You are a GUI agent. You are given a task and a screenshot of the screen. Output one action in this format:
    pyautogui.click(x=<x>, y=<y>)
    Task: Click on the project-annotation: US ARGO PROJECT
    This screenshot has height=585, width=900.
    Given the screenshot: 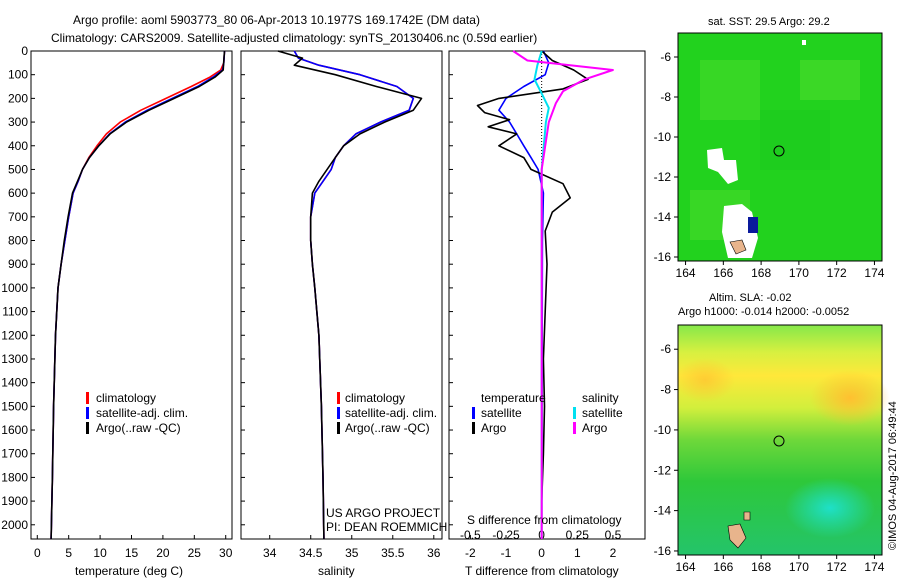 What is the action you would take?
    pyautogui.click(x=383, y=513)
    